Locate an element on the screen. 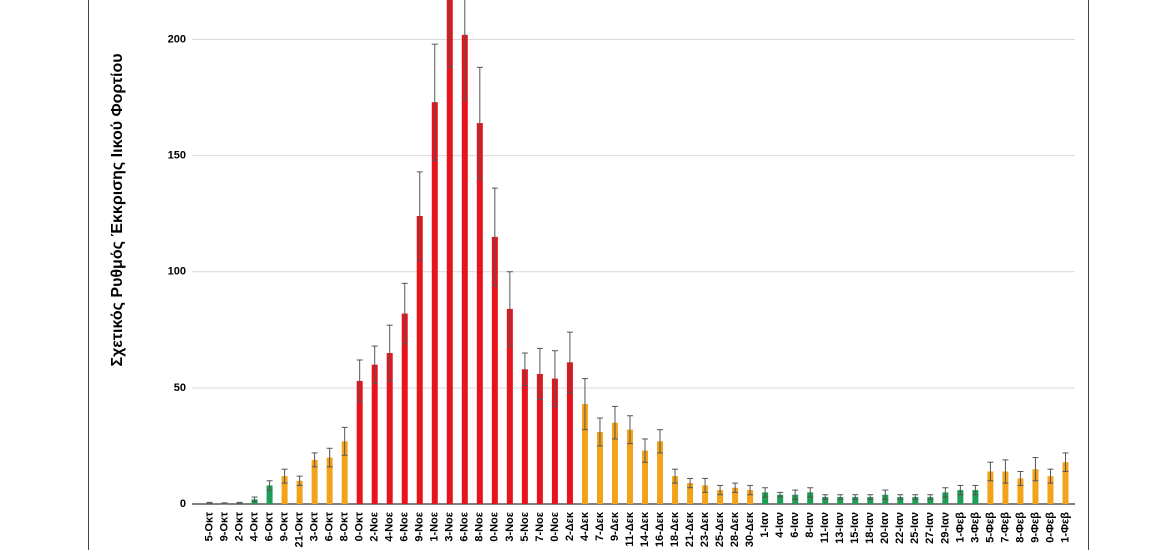 Image resolution: width=1170 pixels, height=550 pixels. x-tick-label: 2-Οκτ is located at coordinates (239, 526).